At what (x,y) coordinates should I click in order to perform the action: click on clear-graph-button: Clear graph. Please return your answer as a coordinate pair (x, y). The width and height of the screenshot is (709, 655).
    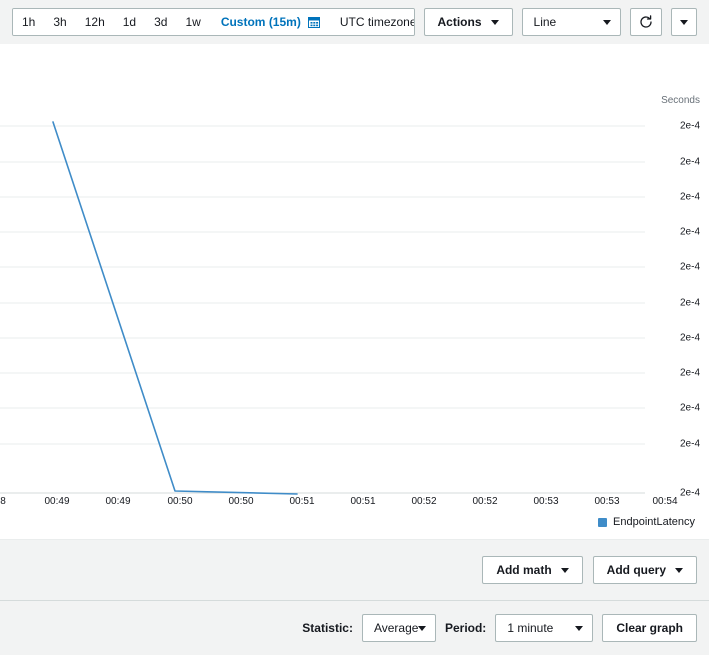
    Looking at the image, I should click on (649, 628).